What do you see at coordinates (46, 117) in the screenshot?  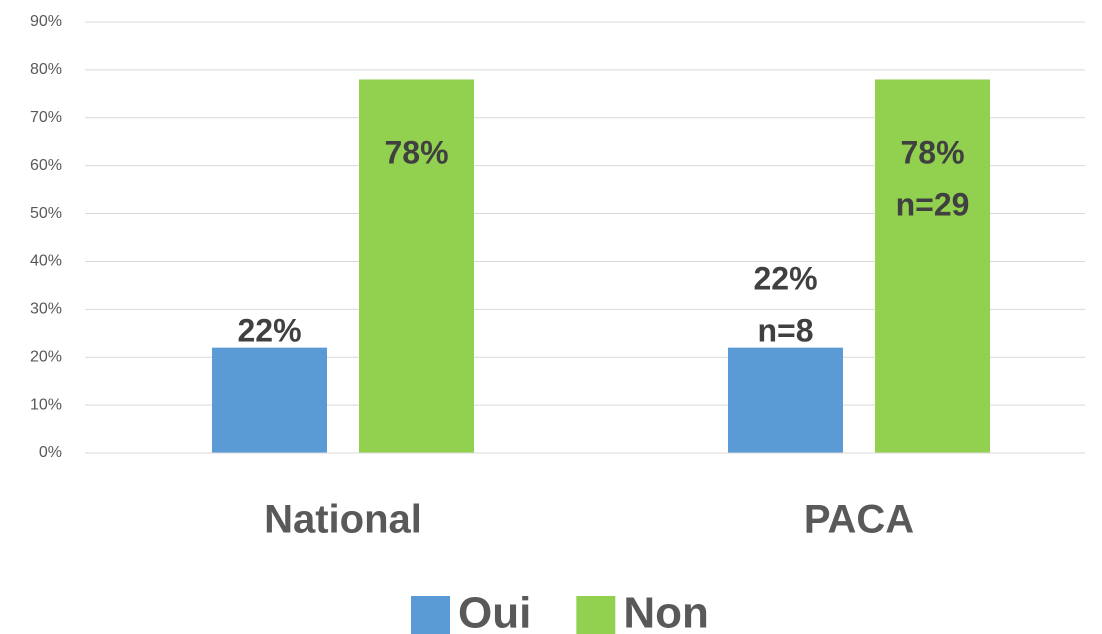 I see `y-tick-label: 70%` at bounding box center [46, 117].